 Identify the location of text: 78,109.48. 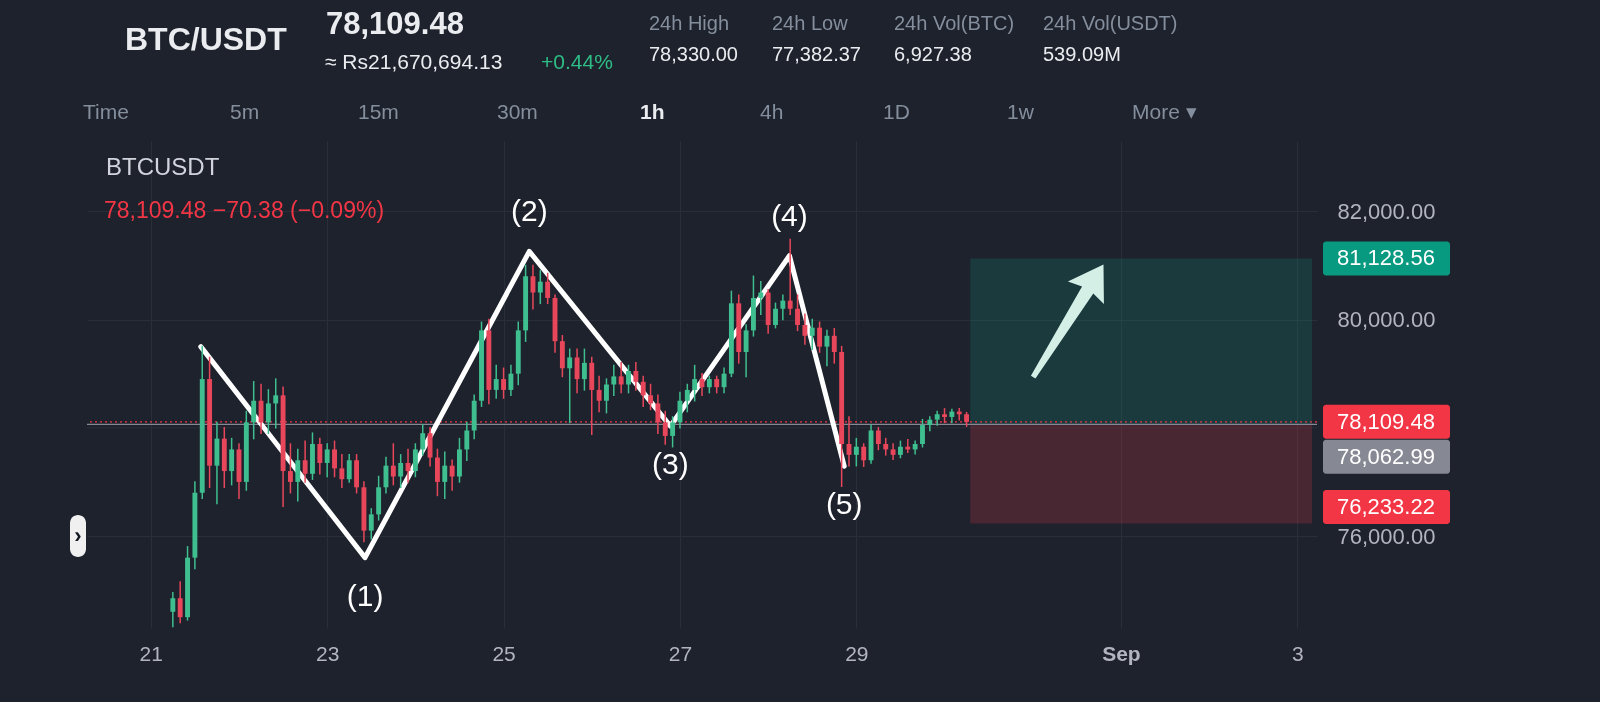
(395, 23).